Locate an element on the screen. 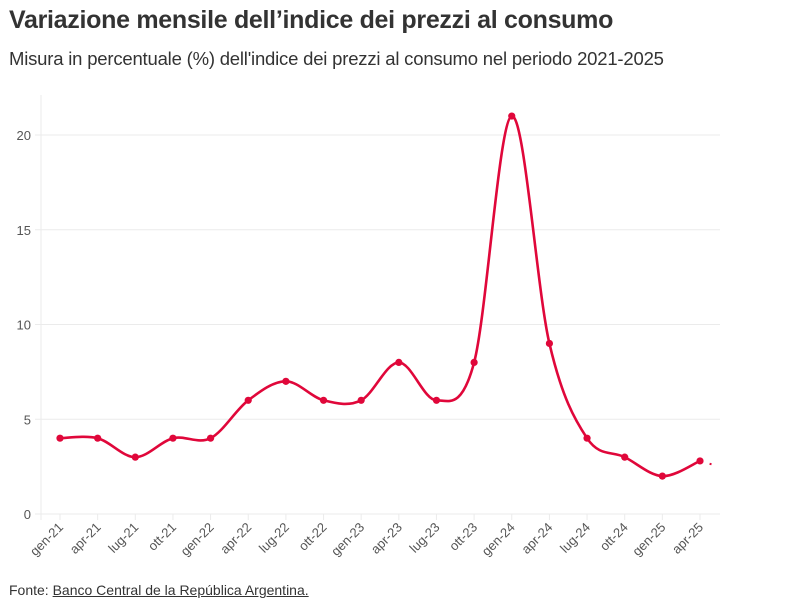  y-axis-ticks: 0 5 10 15 20 is located at coordinates (24, 325).